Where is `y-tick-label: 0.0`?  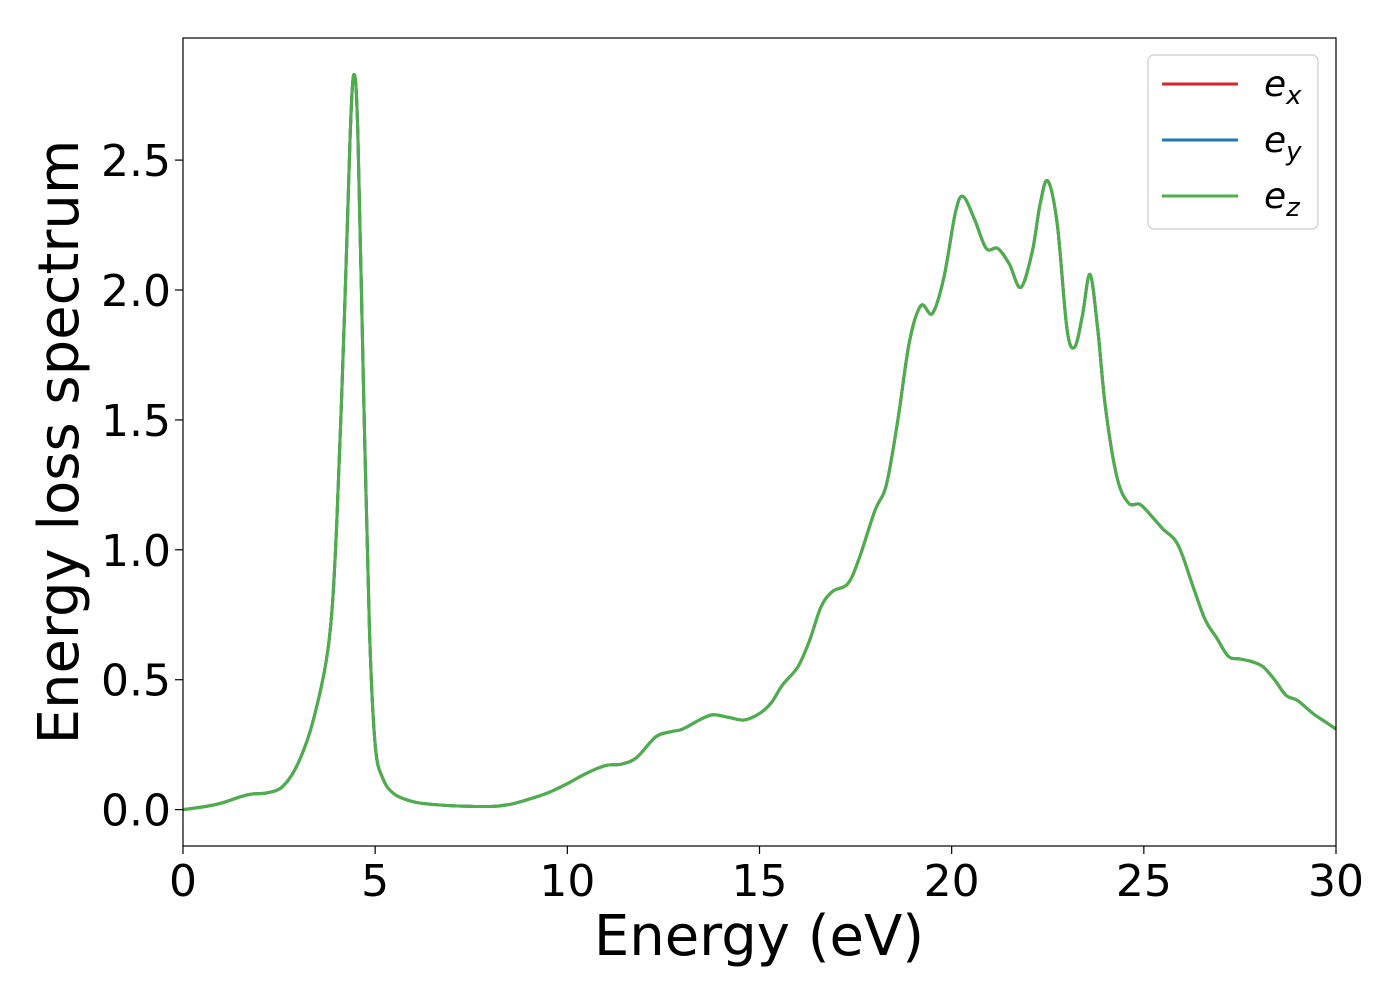 y-tick-label: 0.0 is located at coordinates (136, 811).